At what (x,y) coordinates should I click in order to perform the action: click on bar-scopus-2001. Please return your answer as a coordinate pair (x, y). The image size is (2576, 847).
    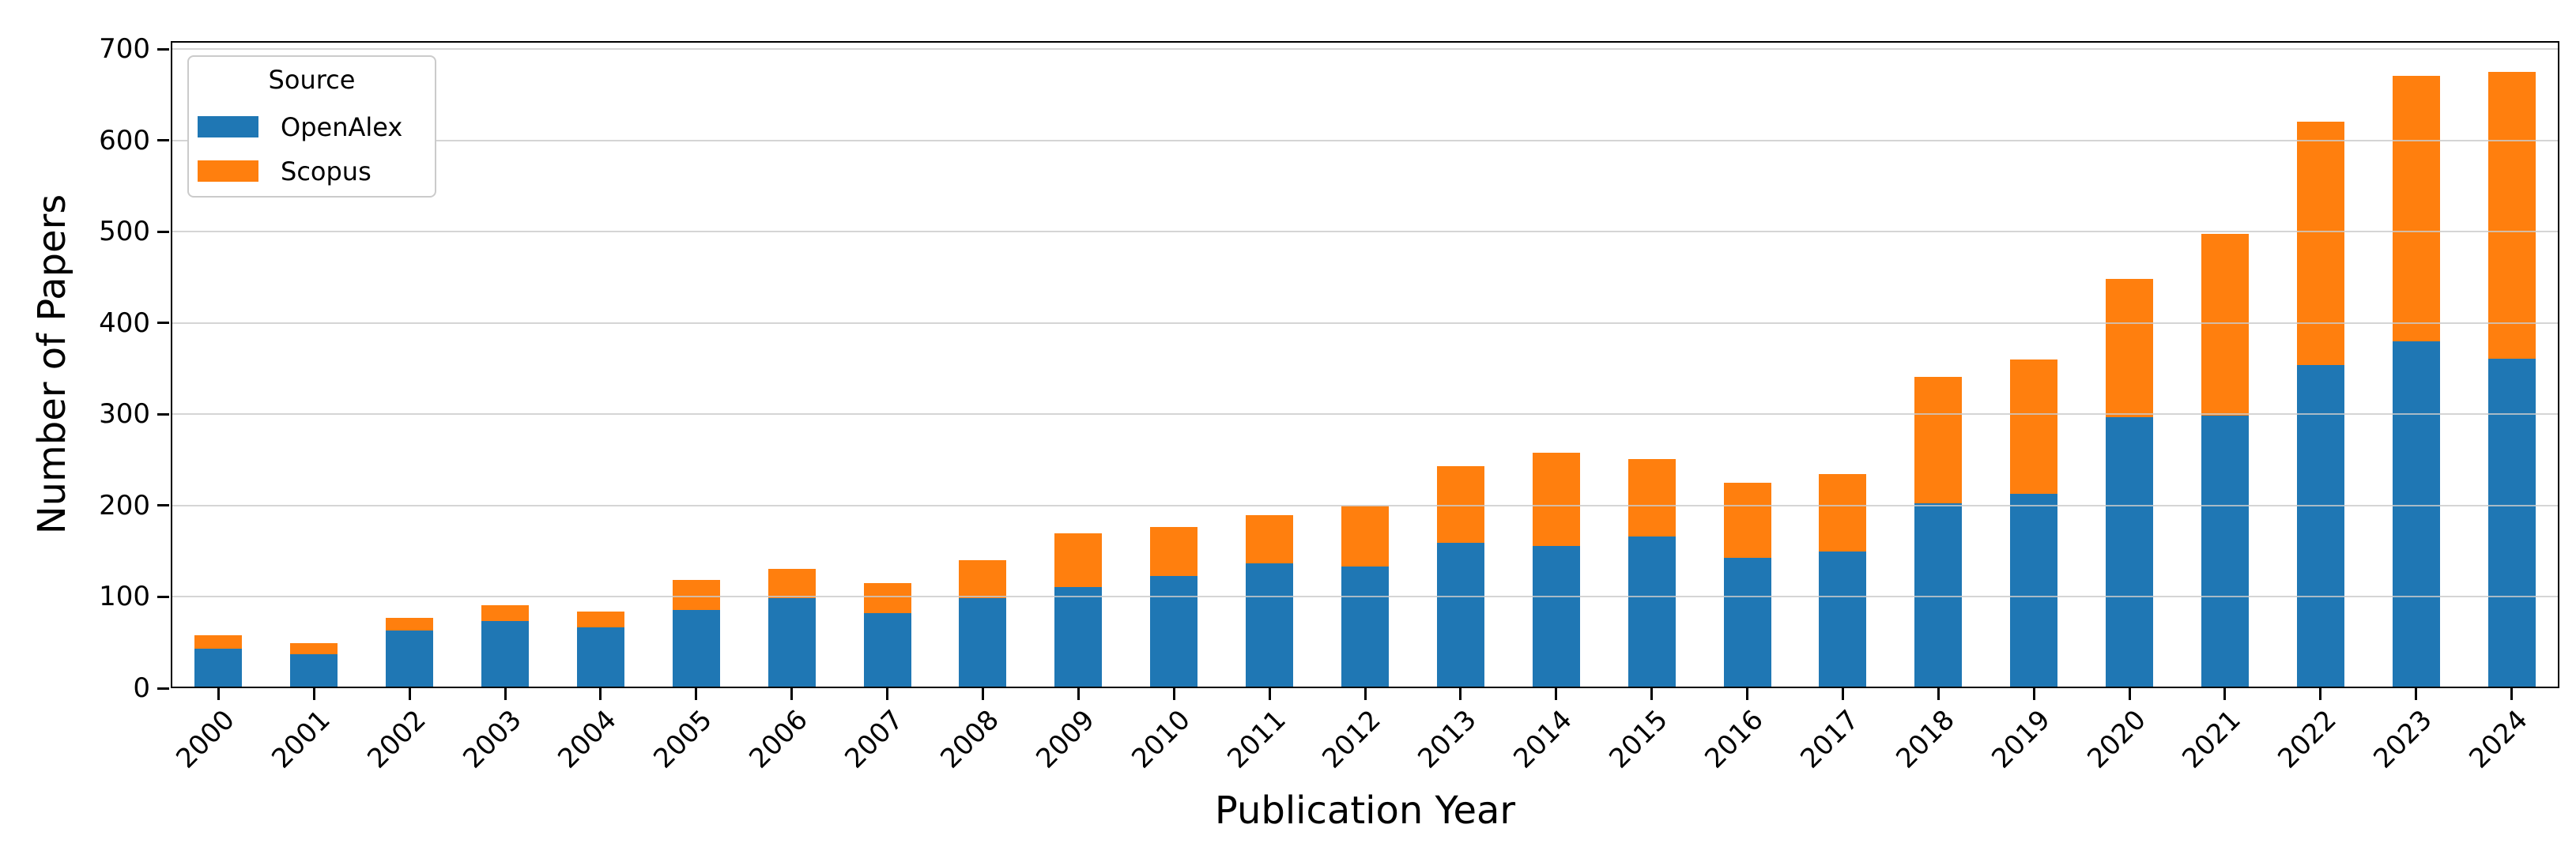
    Looking at the image, I should click on (314, 649).